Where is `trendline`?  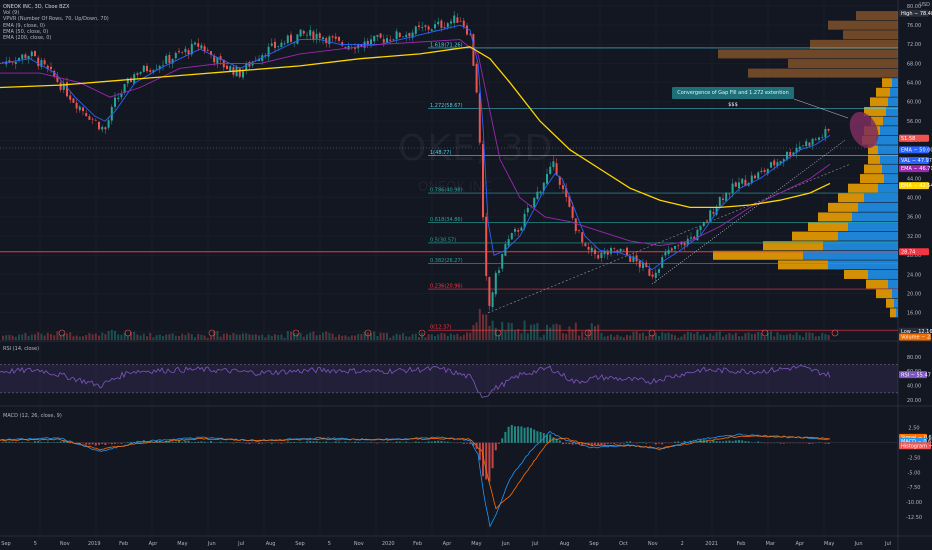
trendline is located at coordinates (748, 212).